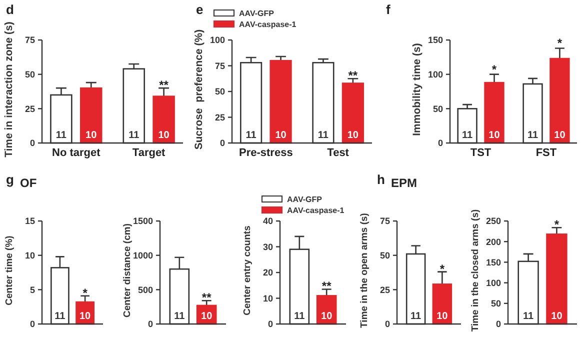 The width and height of the screenshot is (585, 340). What do you see at coordinates (10, 179) in the screenshot?
I see `chart-title: g` at bounding box center [10, 179].